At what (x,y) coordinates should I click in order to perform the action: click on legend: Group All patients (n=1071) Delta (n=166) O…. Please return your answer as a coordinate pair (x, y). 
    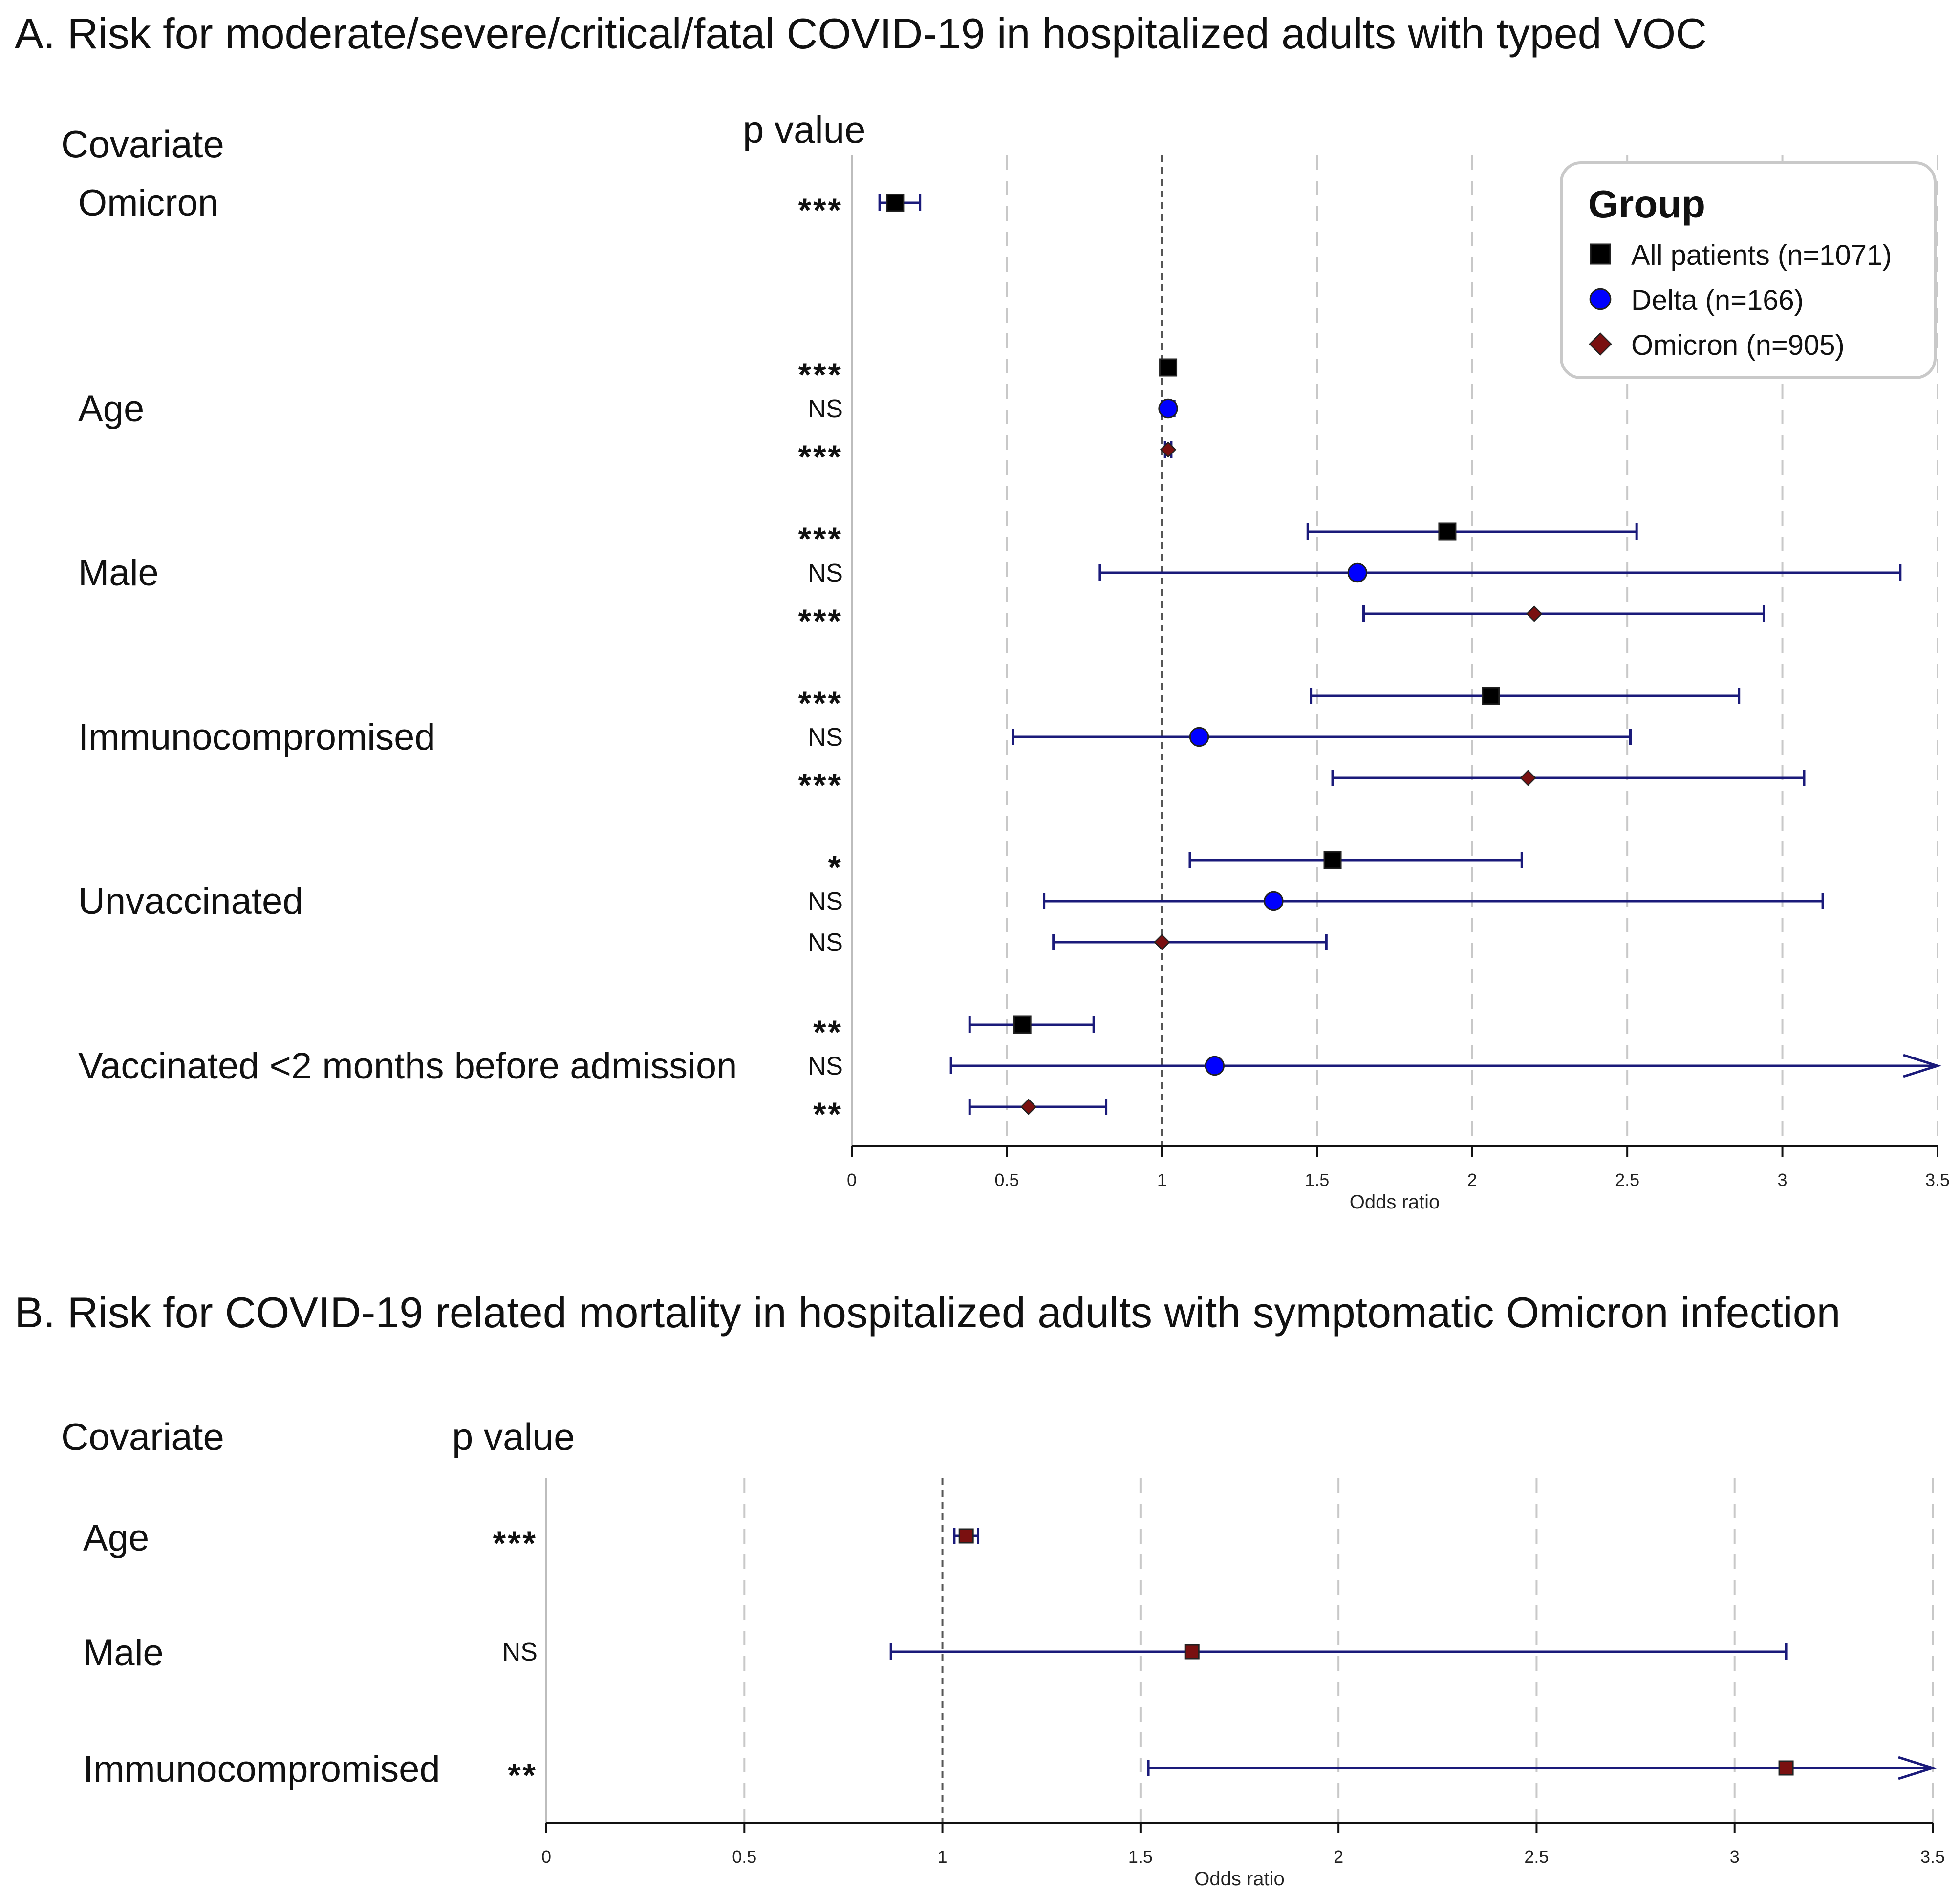
    Looking at the image, I should click on (1748, 270).